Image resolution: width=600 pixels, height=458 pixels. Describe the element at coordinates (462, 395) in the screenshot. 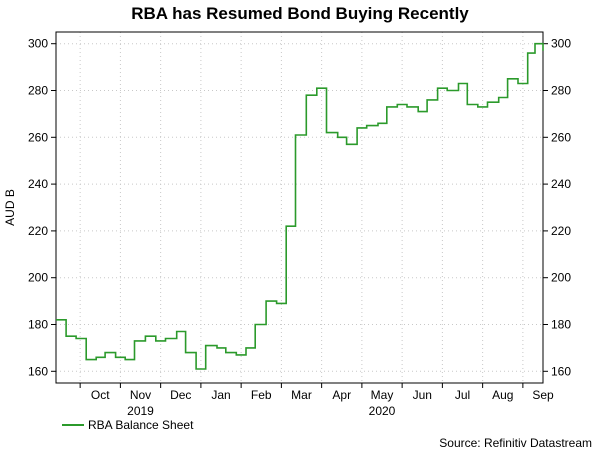

I see `x-tick-label: Jul` at that location.